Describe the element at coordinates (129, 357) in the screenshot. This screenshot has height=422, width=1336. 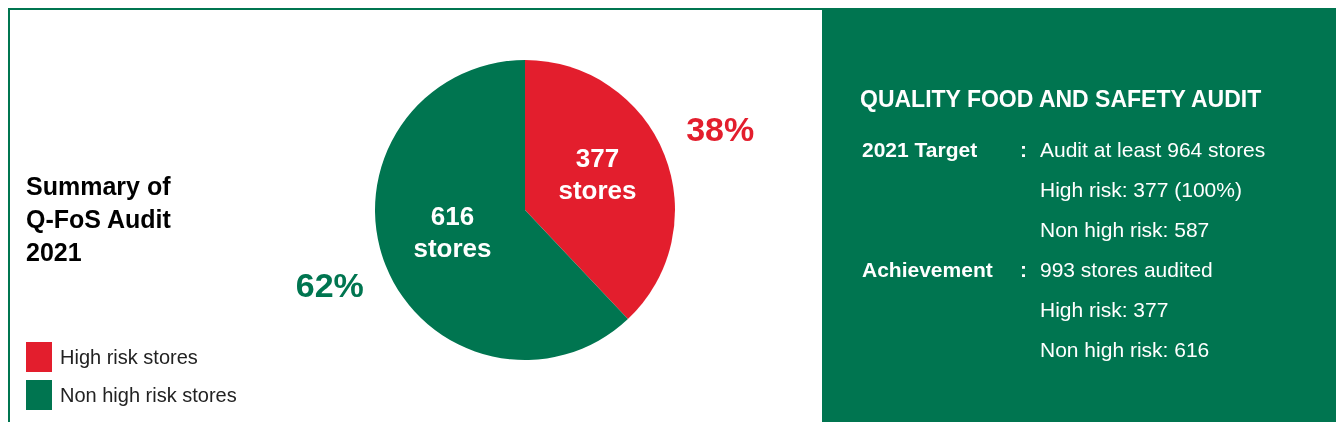
I see `legend-label: High risk stores` at that location.